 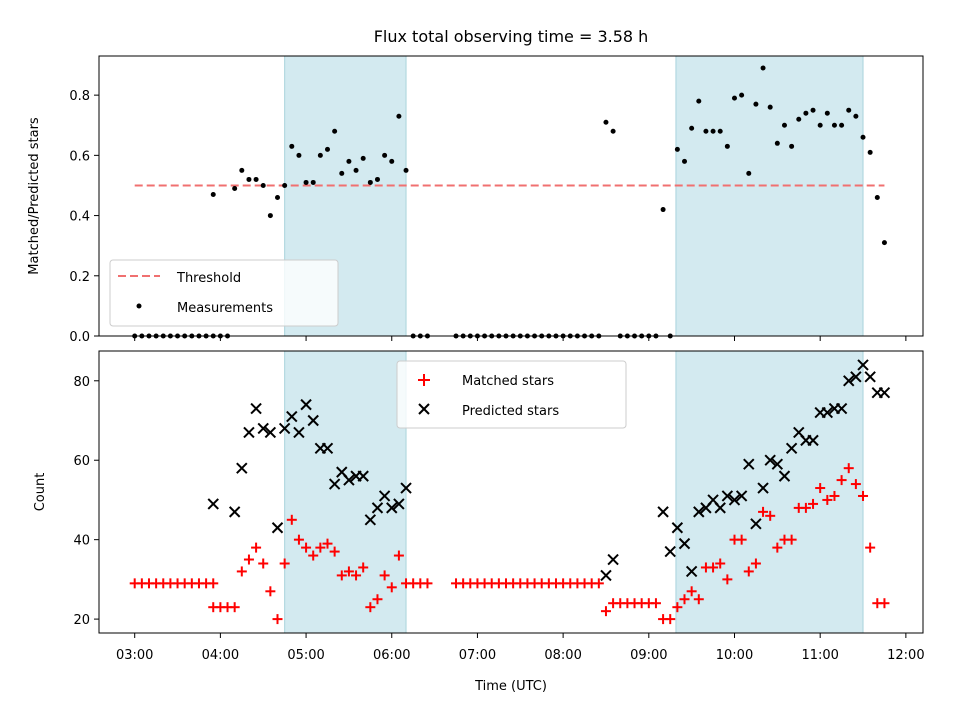 I want to click on legend-matched-label: Matched stars, so click(x=508, y=381).